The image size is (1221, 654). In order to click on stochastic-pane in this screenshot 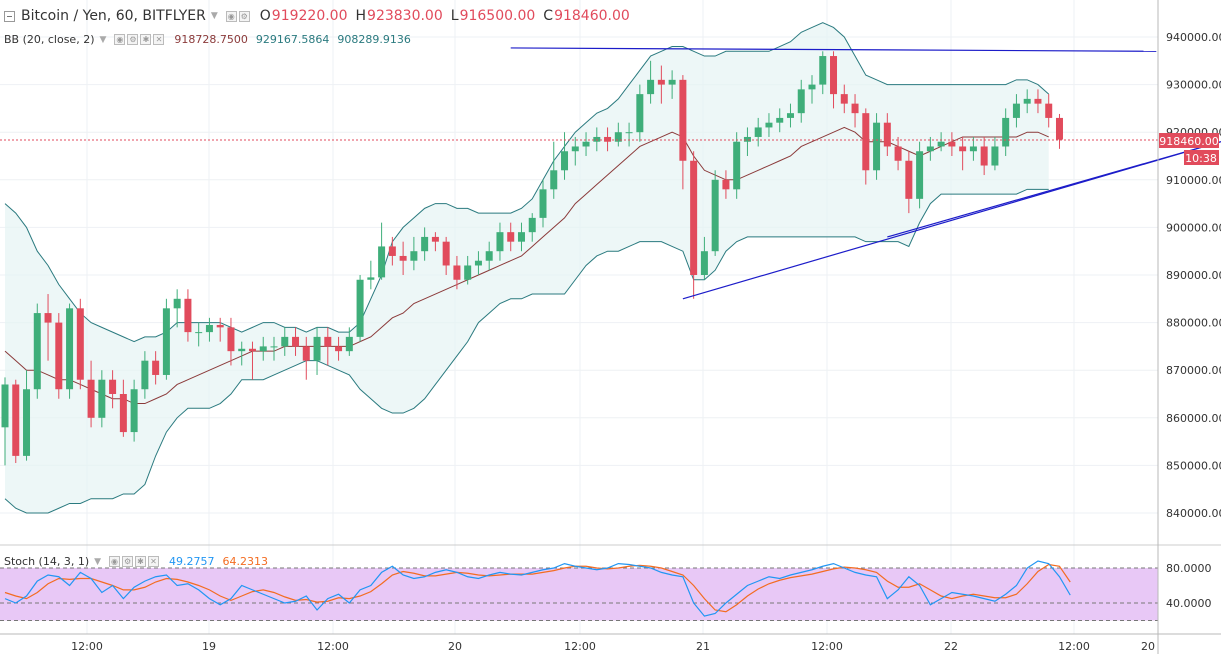, I will do `click(579, 590)`.